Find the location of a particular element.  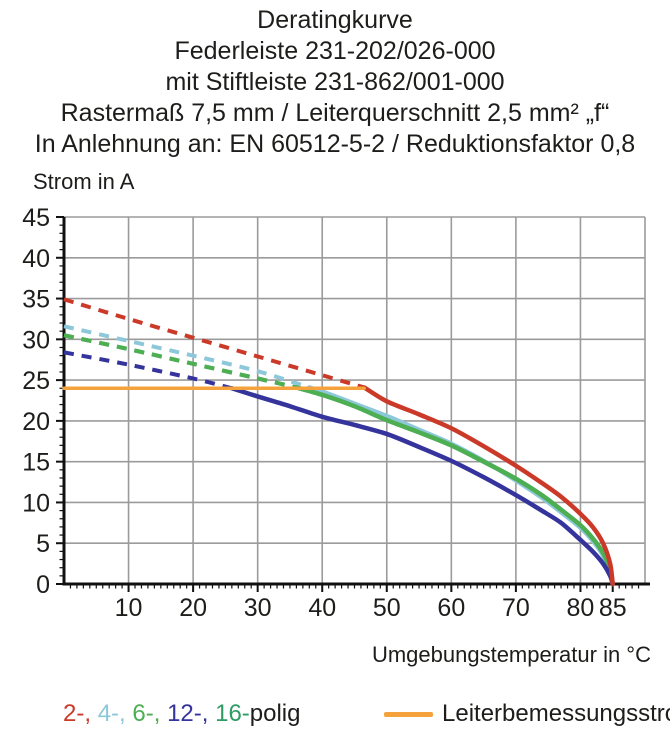

x-tick-label: 80 is located at coordinates (581, 608).